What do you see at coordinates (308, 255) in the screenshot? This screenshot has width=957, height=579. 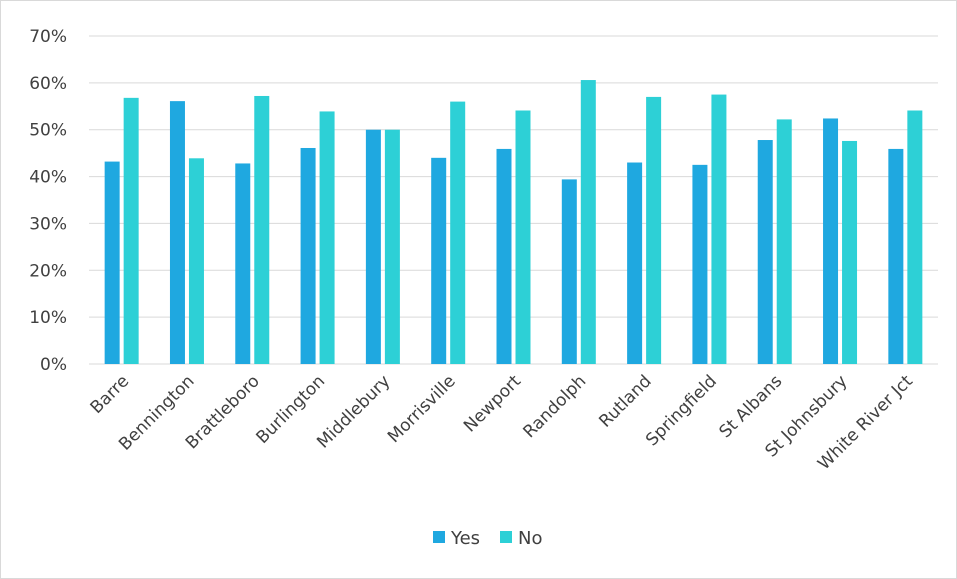 I see `bar-yes-burlington` at bounding box center [308, 255].